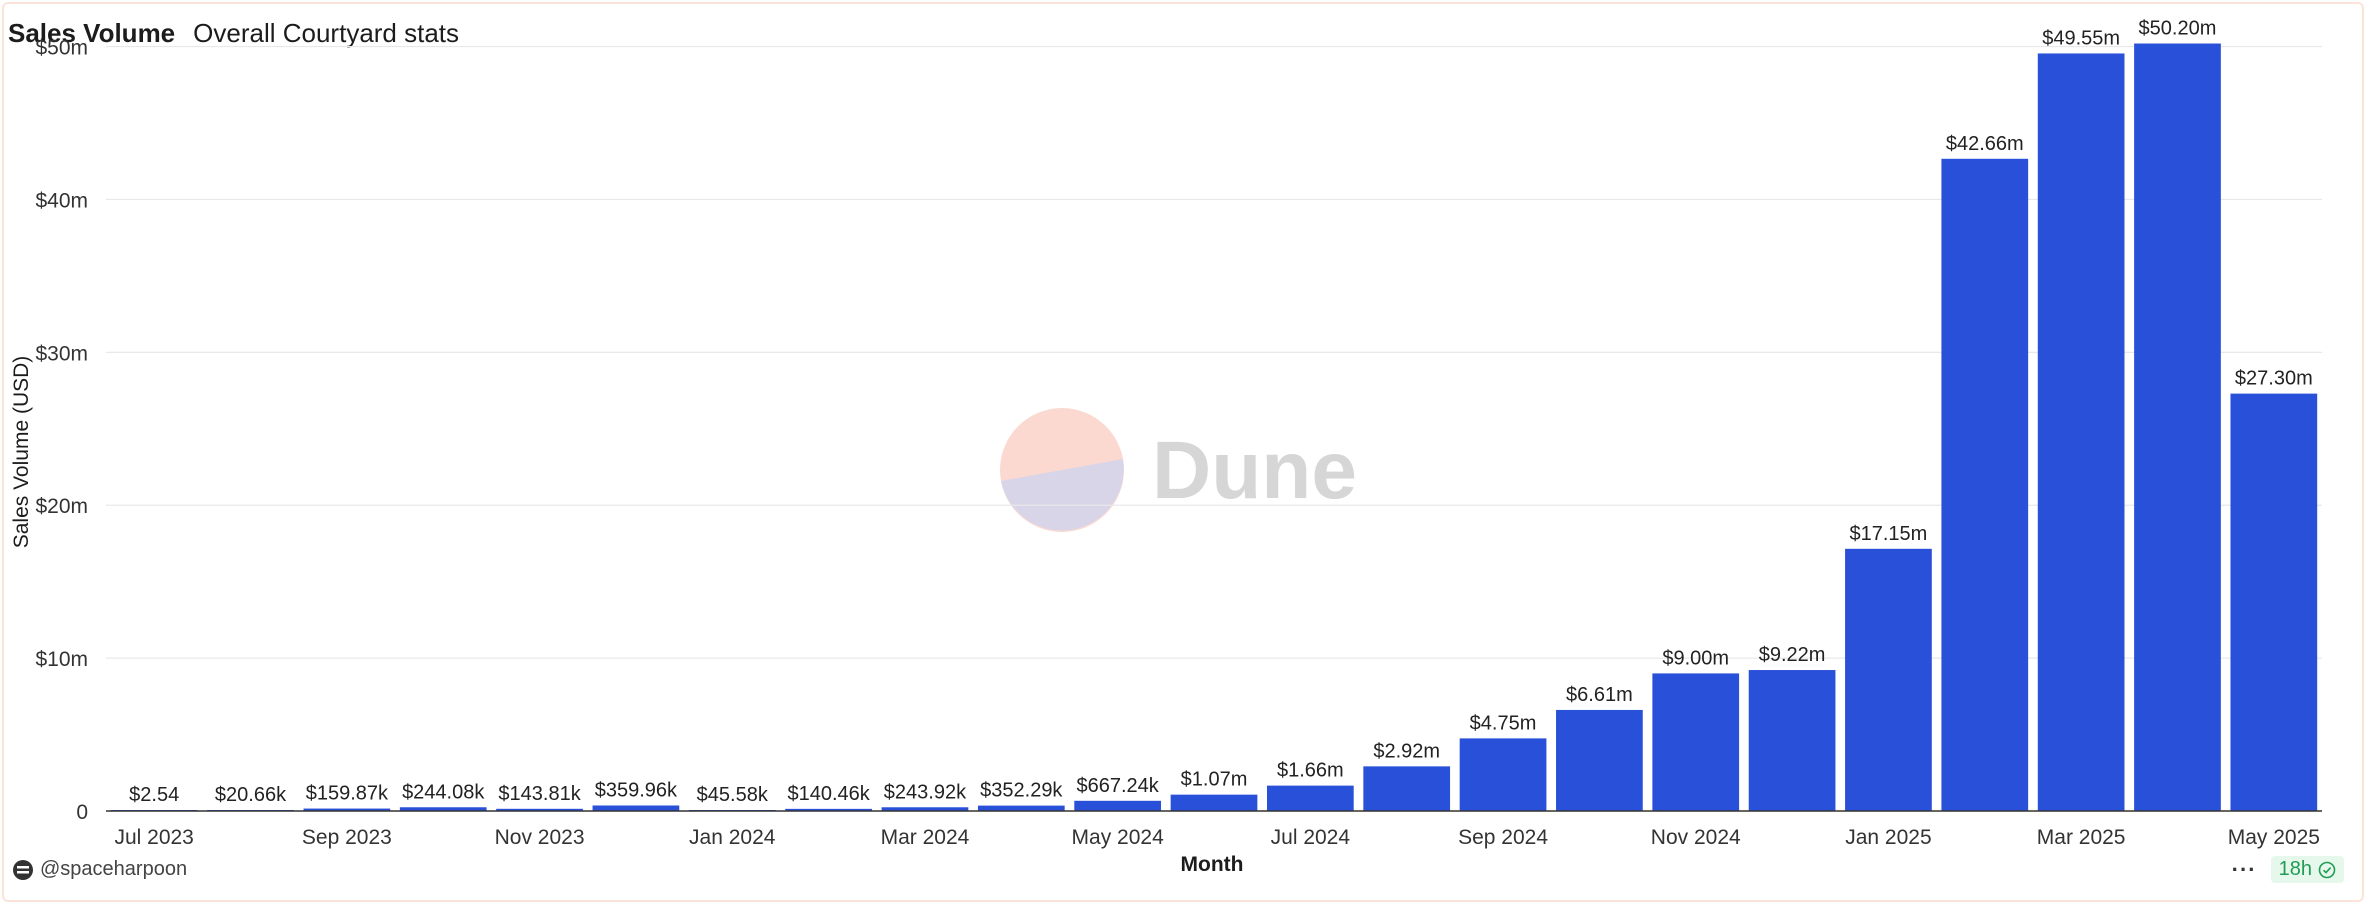 This screenshot has width=2368, height=906. Describe the element at coordinates (1212, 864) in the screenshot. I see `x-axis-title: Month` at that location.